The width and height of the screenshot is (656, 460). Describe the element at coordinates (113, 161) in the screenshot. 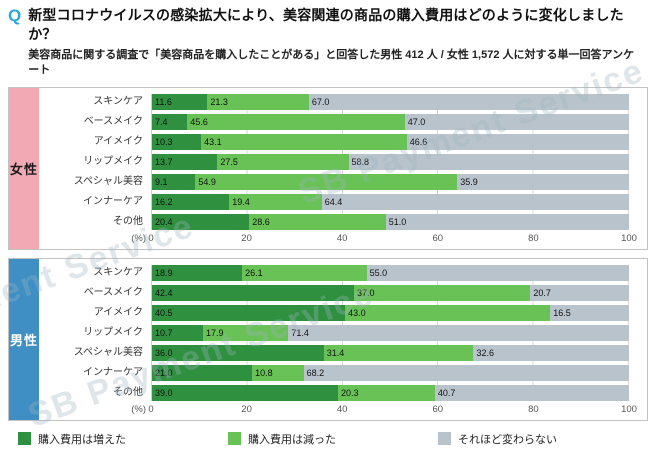

I see `category-label: リップメイク` at that location.